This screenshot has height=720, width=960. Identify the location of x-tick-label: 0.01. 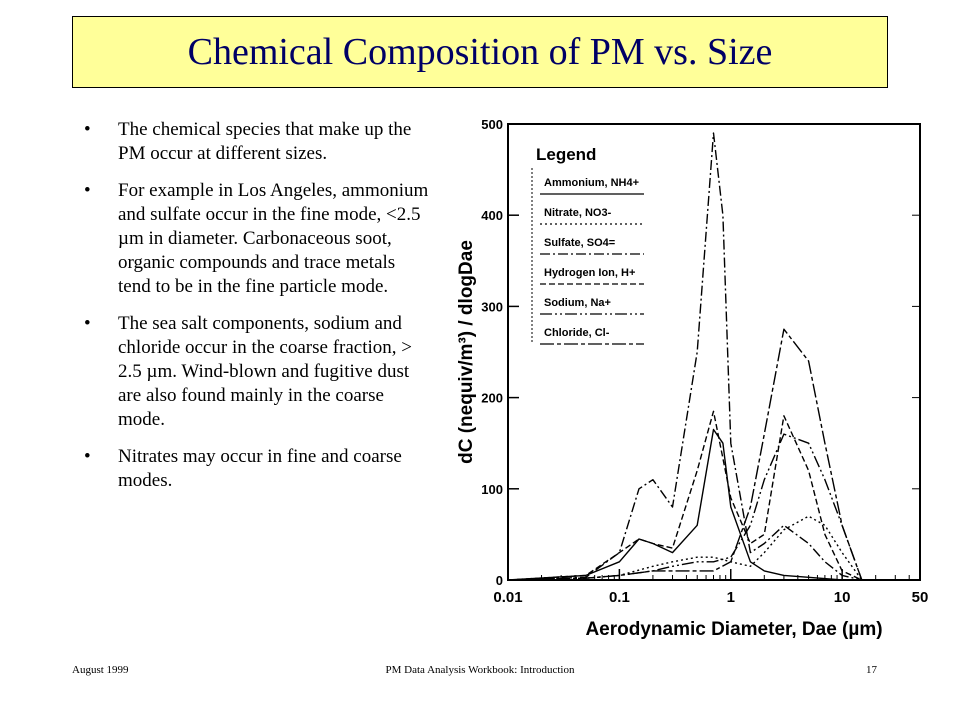
(507, 597).